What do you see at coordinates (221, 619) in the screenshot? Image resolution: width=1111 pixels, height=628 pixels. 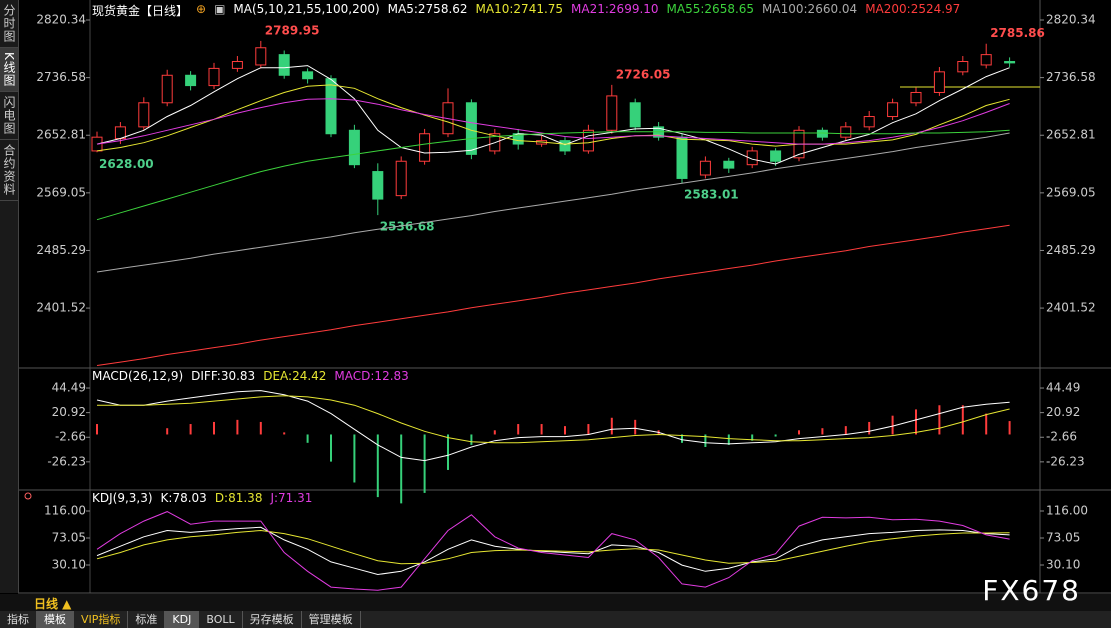 I see `tool-tab: BOLL` at bounding box center [221, 619].